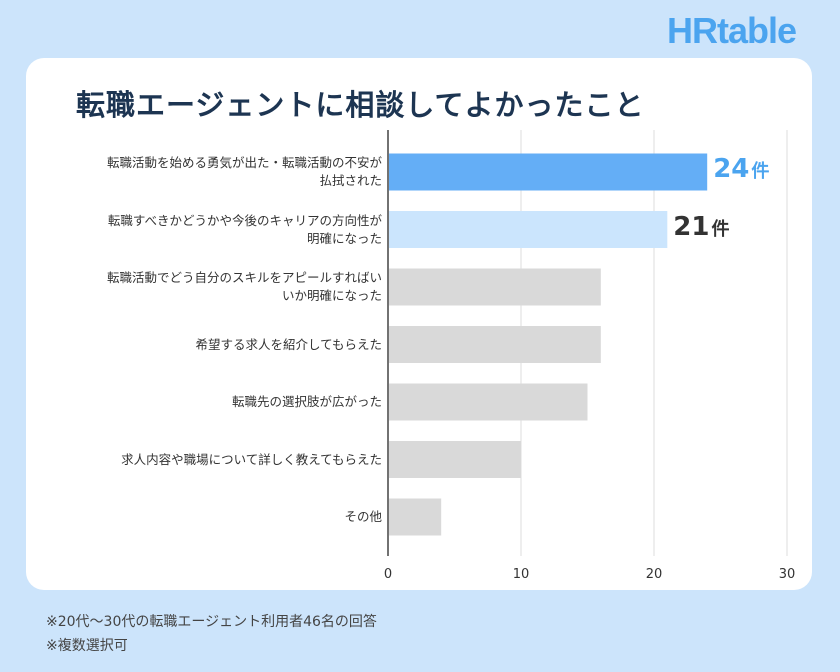 The image size is (840, 672). What do you see at coordinates (207, 402) in the screenshot?
I see `category-label: 転職先の選択肢が広がった` at bounding box center [207, 402].